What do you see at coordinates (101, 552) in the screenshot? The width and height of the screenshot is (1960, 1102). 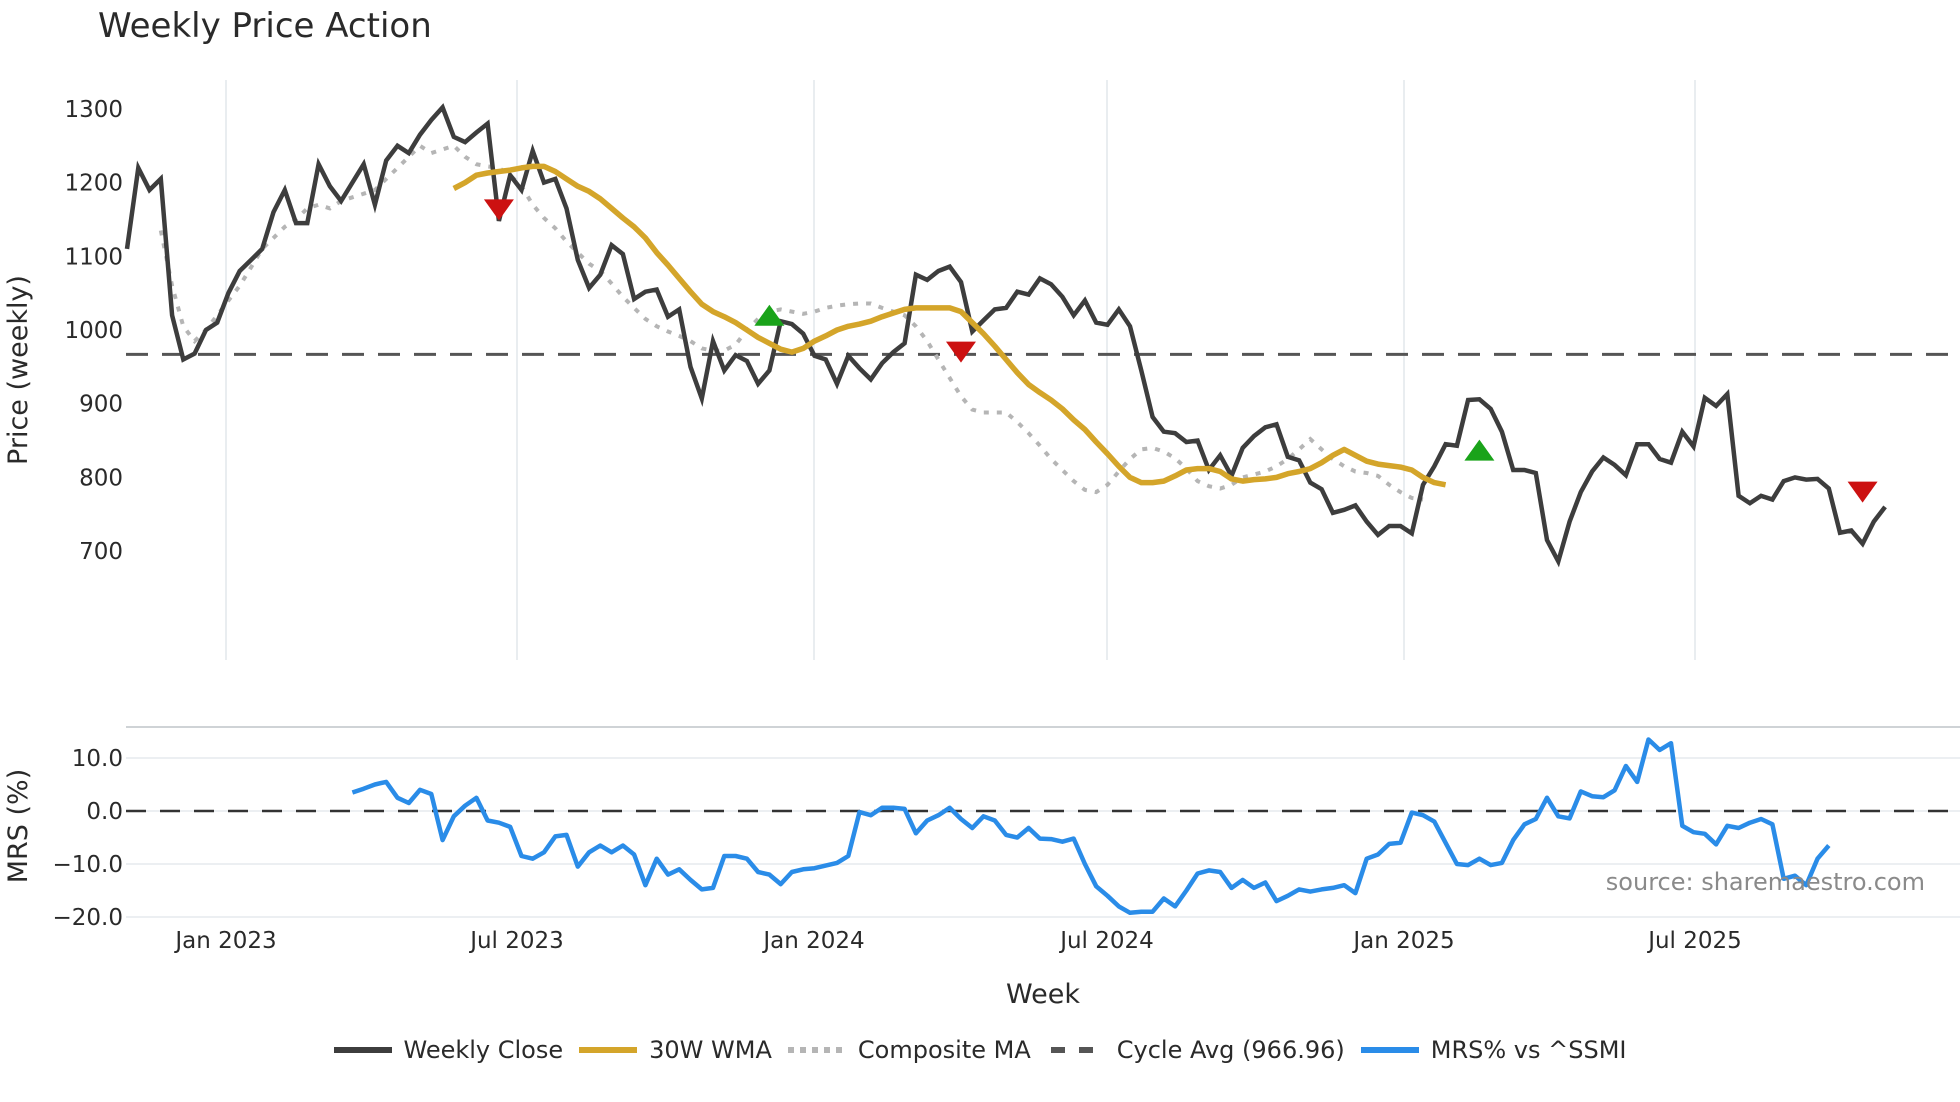 I see `svg-text: 700` at bounding box center [101, 552].